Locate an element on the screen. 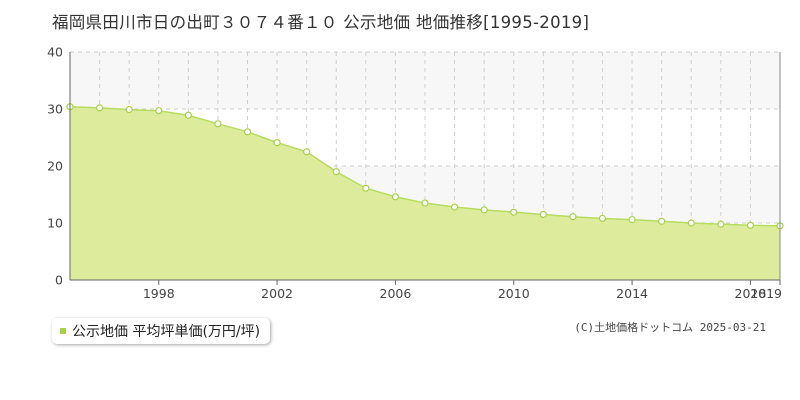  y-tick-label: 10 is located at coordinates (55, 223).